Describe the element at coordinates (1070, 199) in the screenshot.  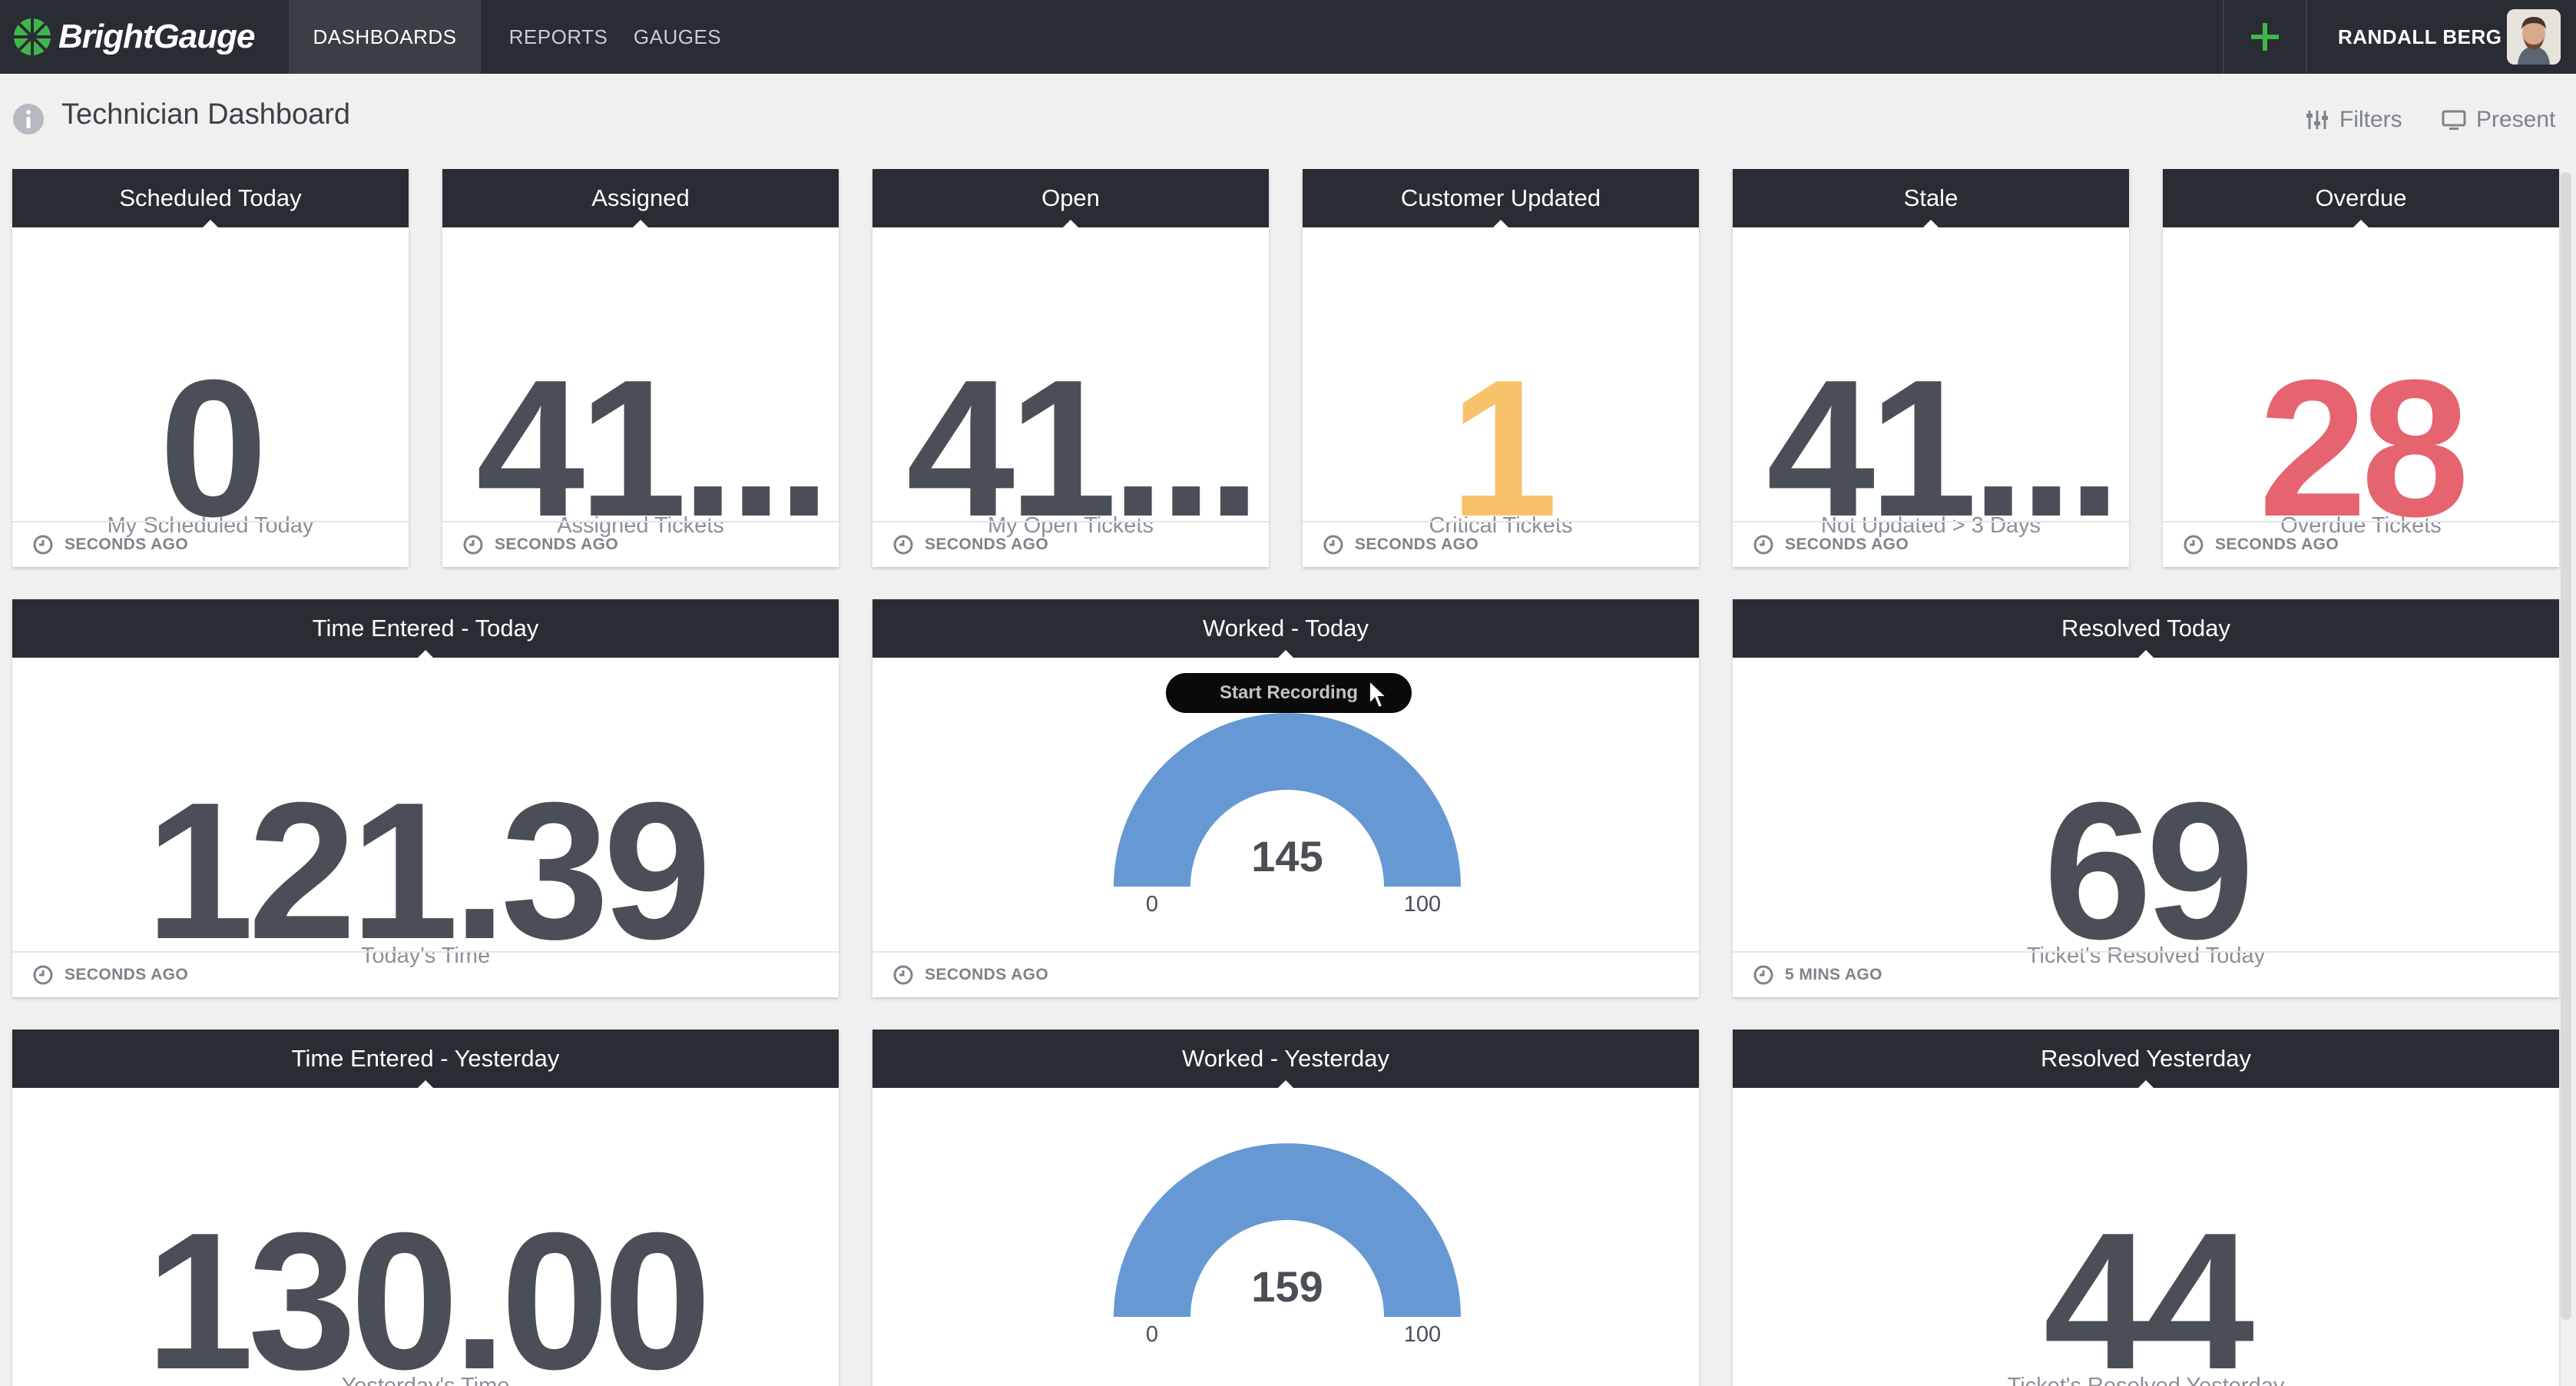
I see `card-title: Open` at that location.